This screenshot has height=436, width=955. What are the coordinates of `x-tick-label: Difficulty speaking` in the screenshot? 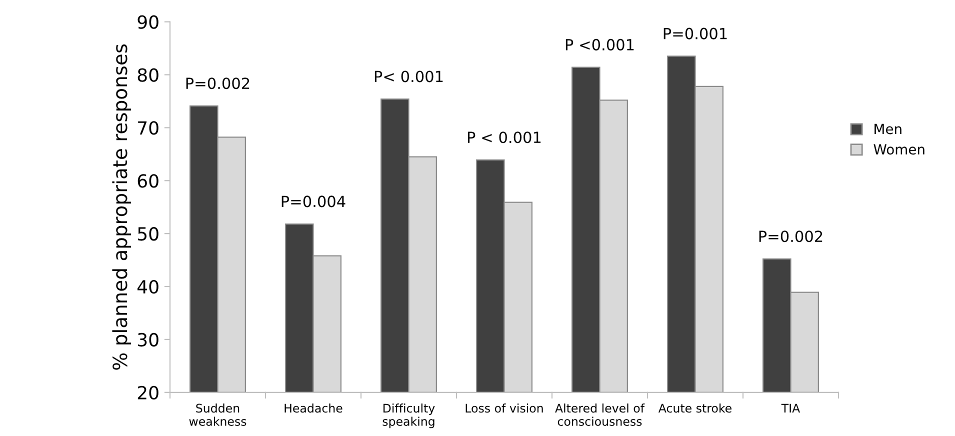 It's located at (408, 416).